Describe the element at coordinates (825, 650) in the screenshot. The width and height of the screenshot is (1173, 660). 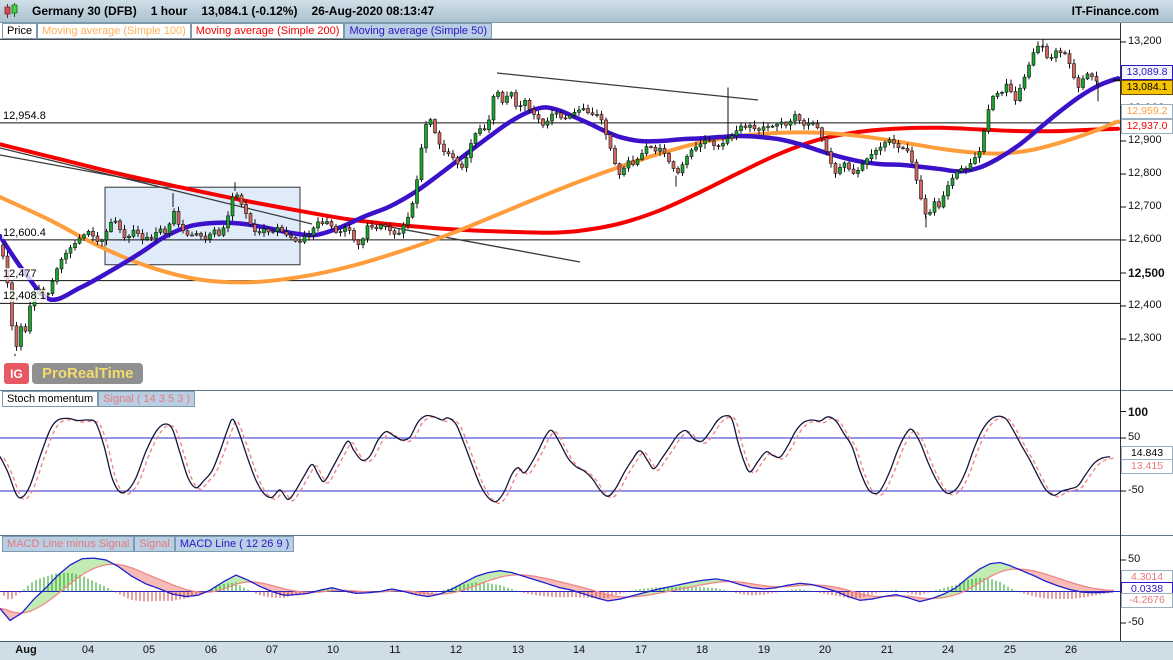
I see `time-axis-label: 20` at that location.